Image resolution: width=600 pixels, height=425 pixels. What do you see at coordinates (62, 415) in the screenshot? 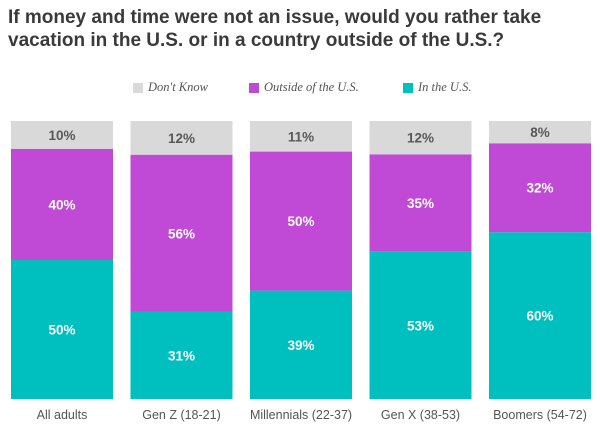
I see `category-label-all-adults: All adults` at bounding box center [62, 415].